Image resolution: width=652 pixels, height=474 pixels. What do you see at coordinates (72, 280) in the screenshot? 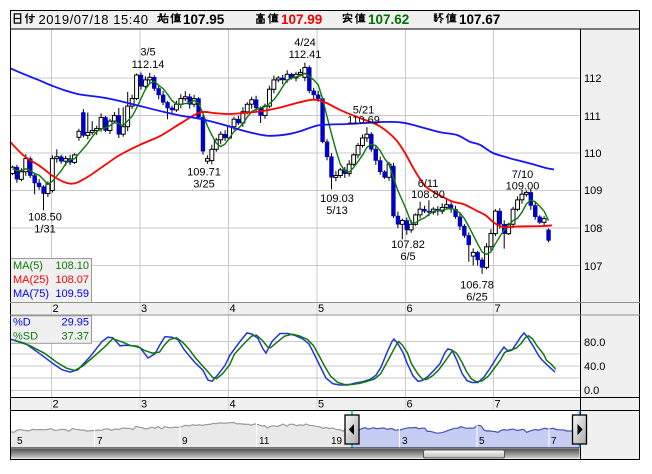
I see `svg-text: 108.07` at bounding box center [72, 280].